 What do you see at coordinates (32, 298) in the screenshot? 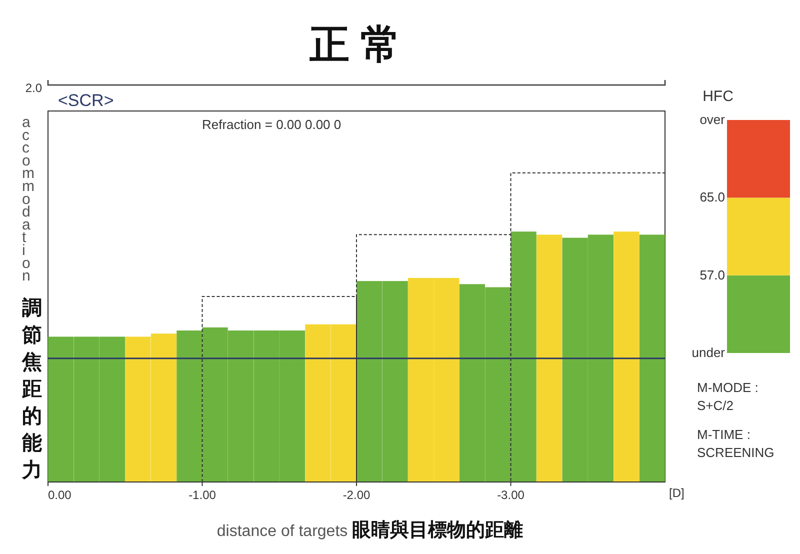
I see `text: accommodation 調節焦距的能力` at bounding box center [32, 298].